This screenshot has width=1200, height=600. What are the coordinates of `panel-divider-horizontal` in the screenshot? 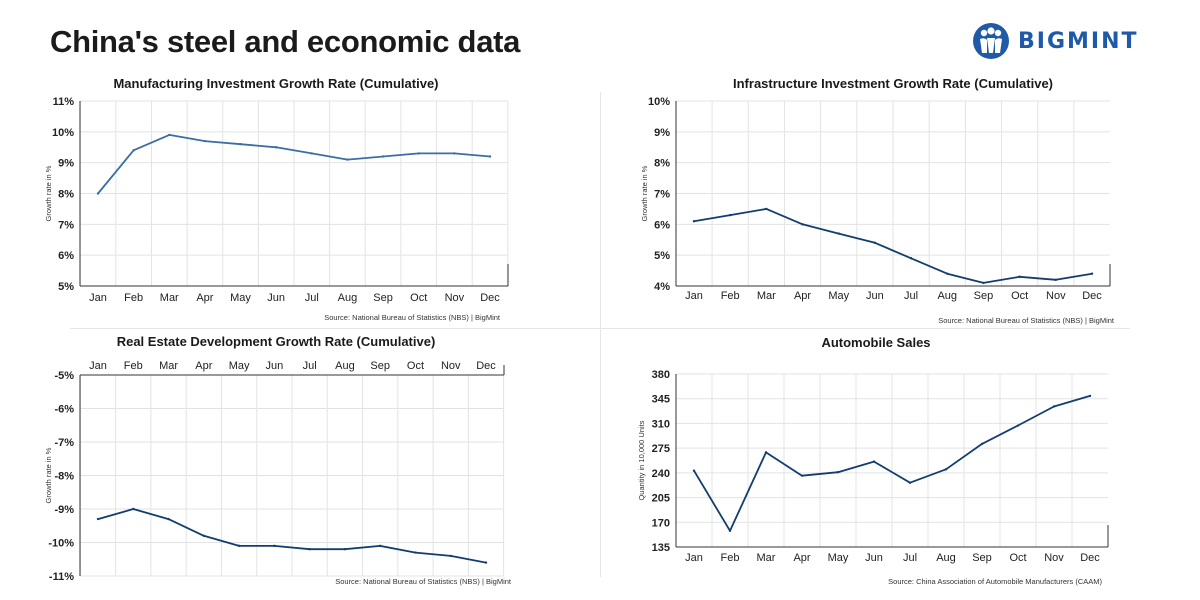 It's located at (600, 328).